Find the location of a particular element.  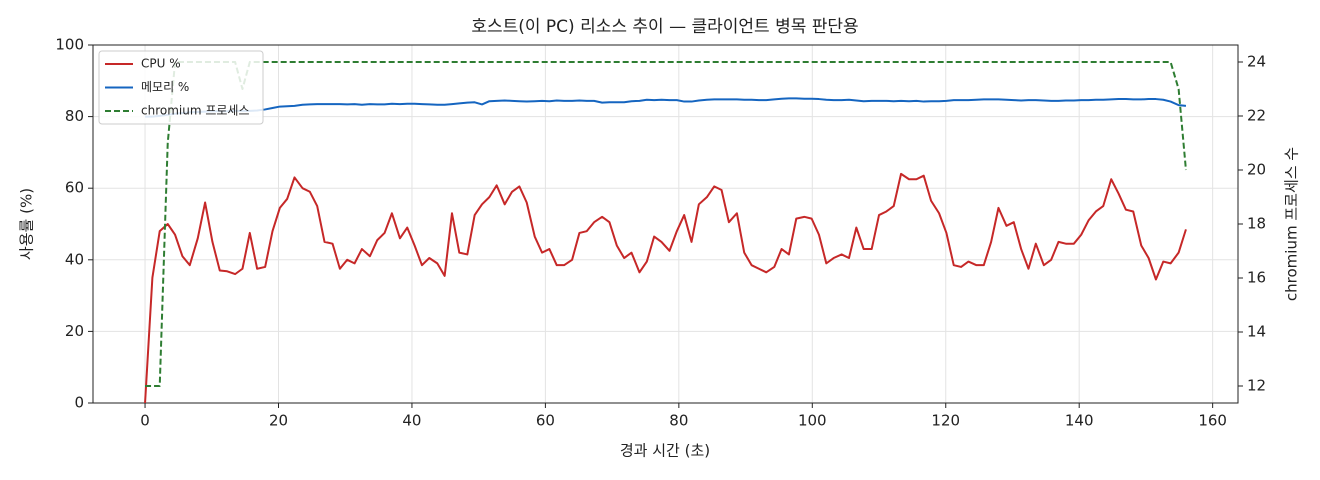

legend-label: CPU % is located at coordinates (161, 64).